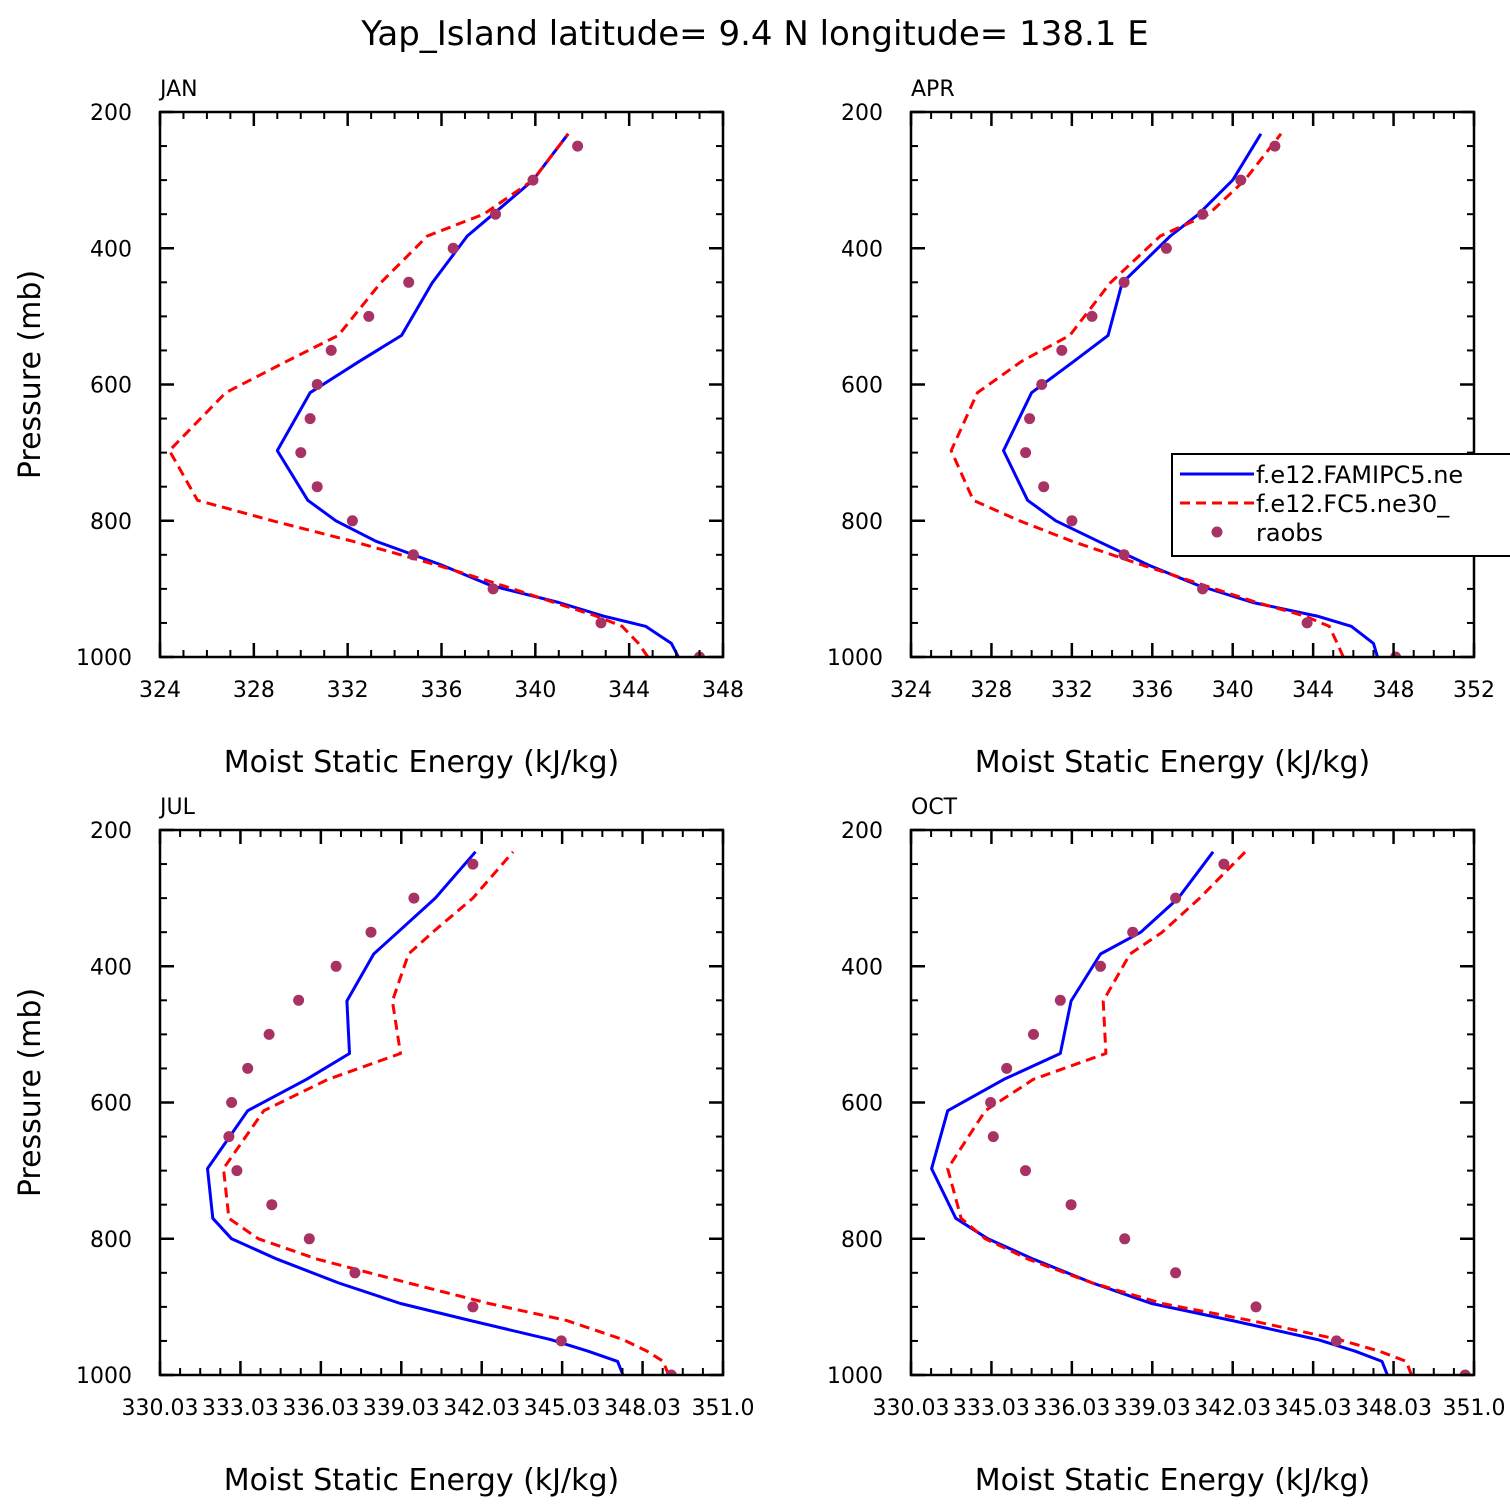 Image resolution: width=1510 pixels, height=1510 pixels. What do you see at coordinates (240, 1408) in the screenshot?
I see `x-tick-label: 333.03` at bounding box center [240, 1408].